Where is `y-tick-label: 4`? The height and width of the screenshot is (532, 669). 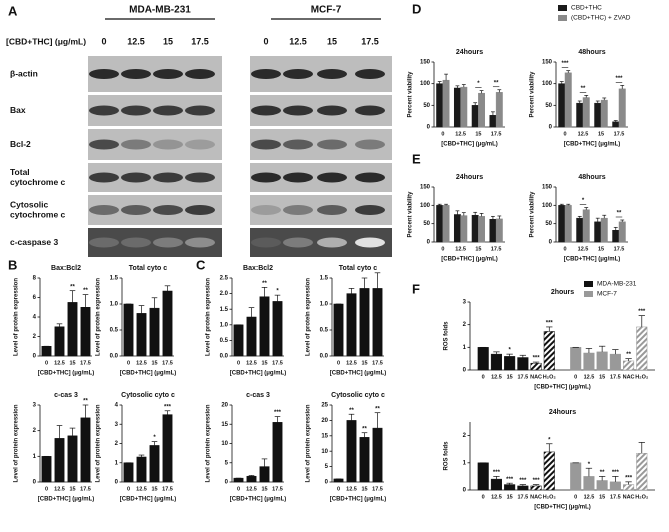
y-tick-label: 4 is located at coordinates (35, 318).